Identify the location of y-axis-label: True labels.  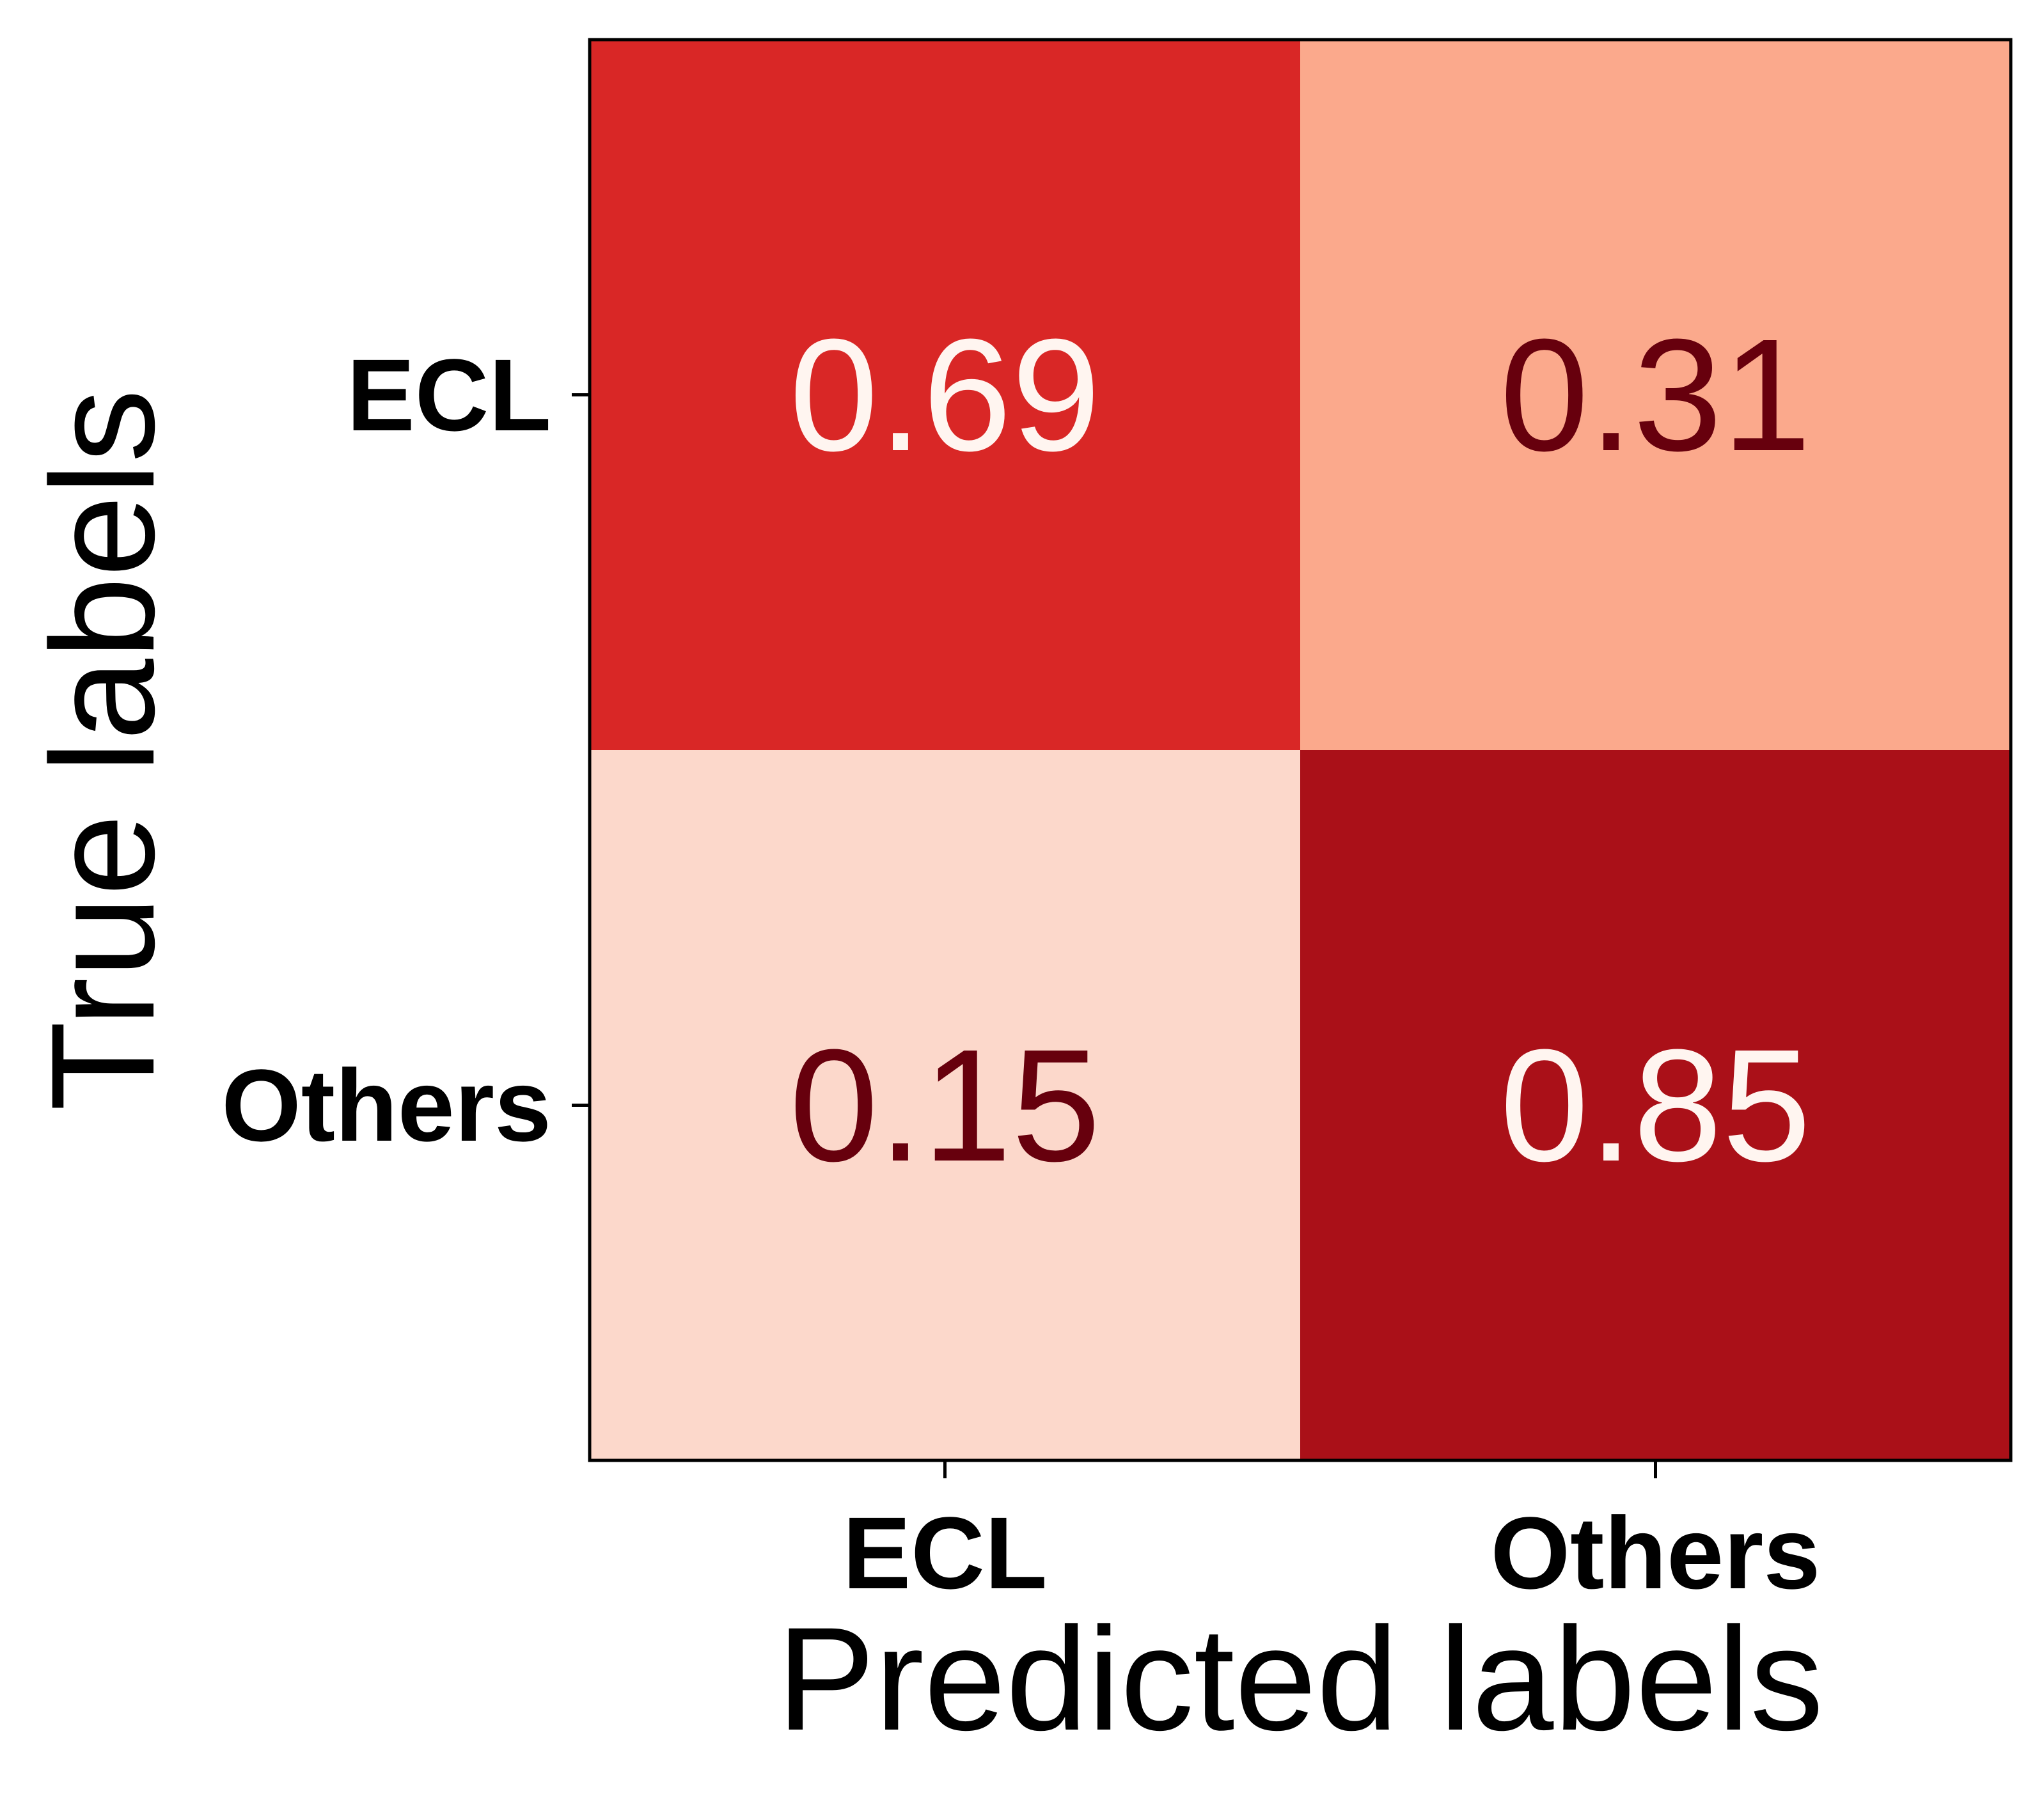
(102, 750).